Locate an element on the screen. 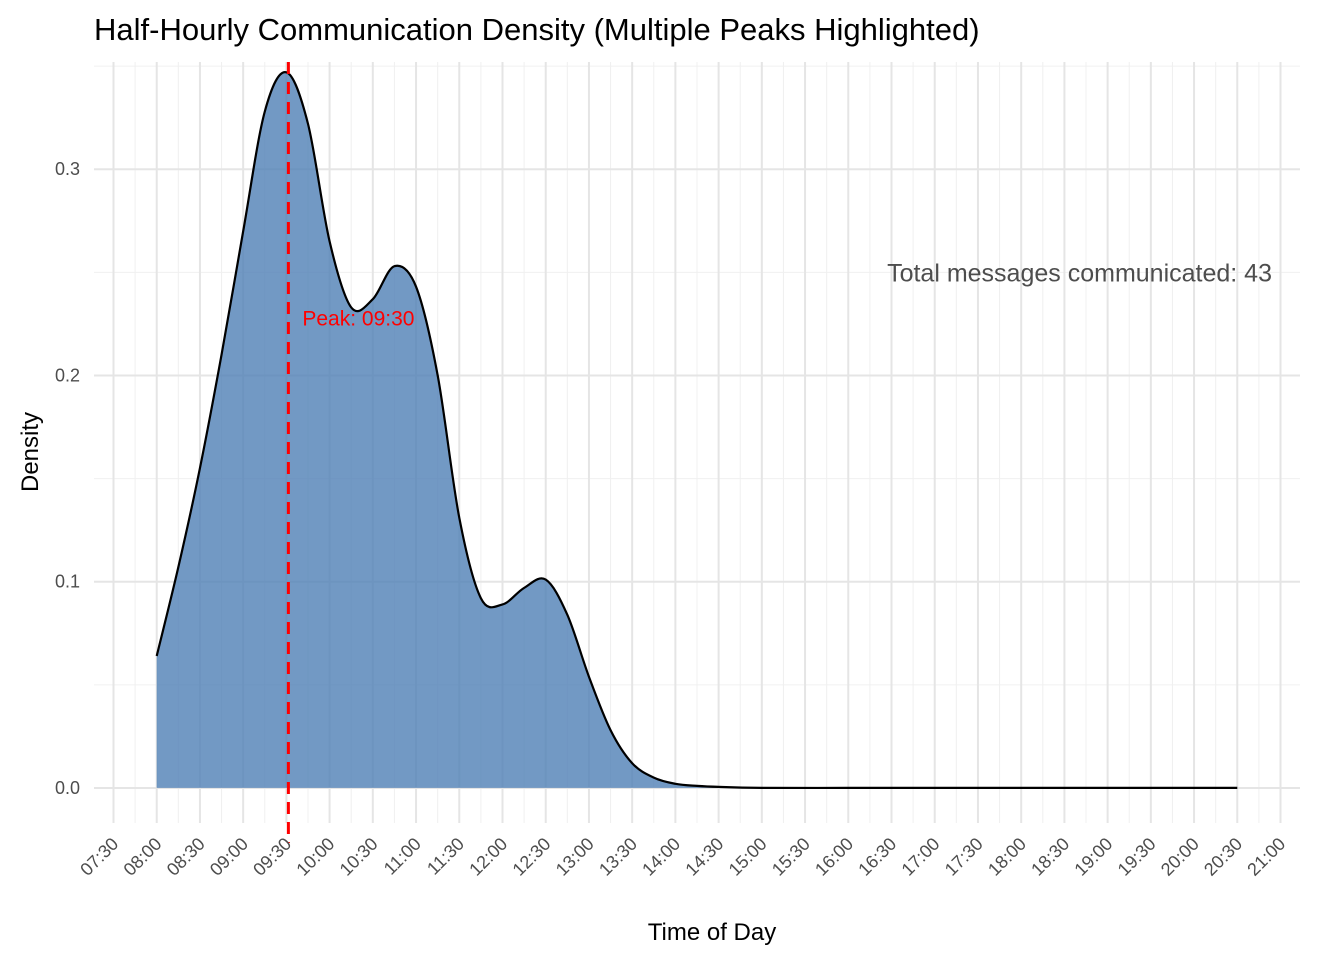 The height and width of the screenshot is (960, 1344). x-tick-label: 17:30 is located at coordinates (964, 857).